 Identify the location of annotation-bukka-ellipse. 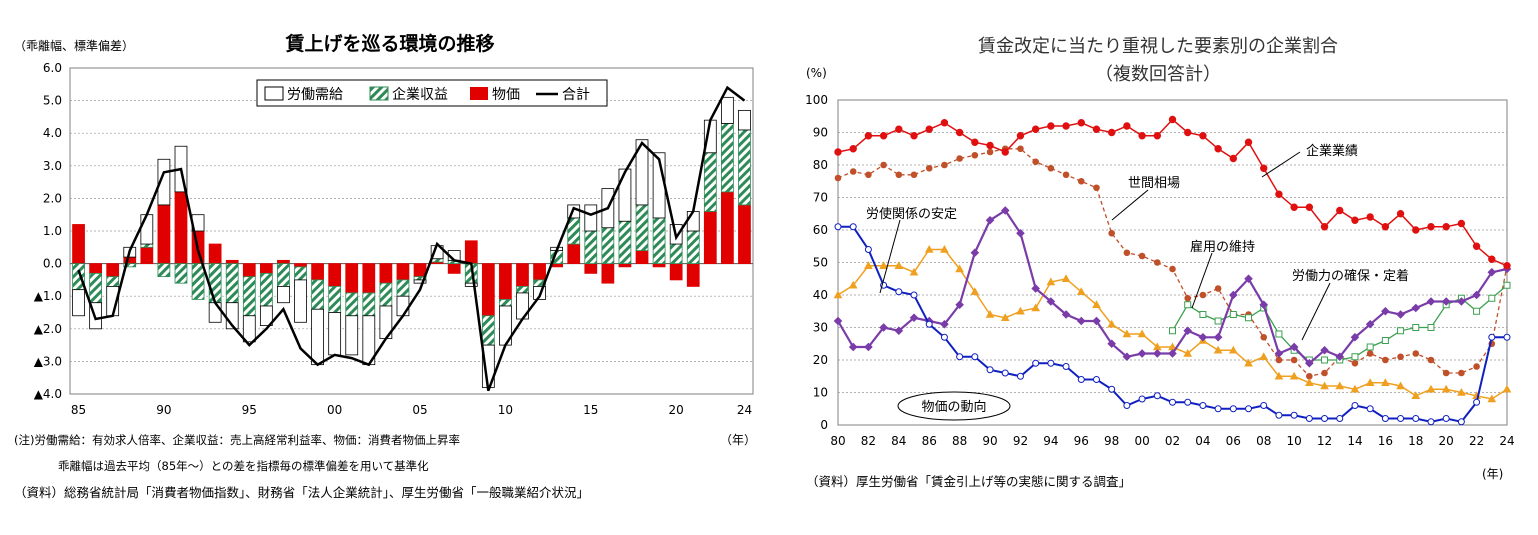
(954, 406).